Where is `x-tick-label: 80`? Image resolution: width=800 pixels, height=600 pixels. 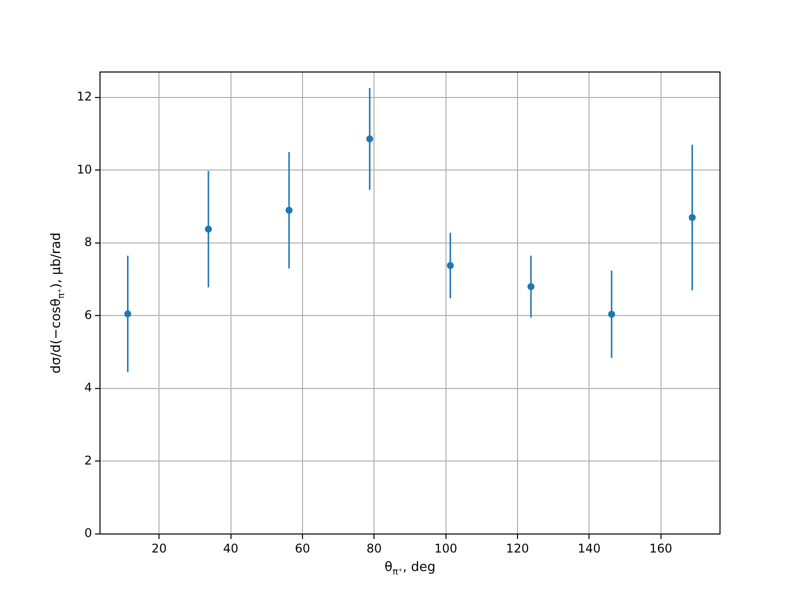 x-tick-label: 80 is located at coordinates (374, 548).